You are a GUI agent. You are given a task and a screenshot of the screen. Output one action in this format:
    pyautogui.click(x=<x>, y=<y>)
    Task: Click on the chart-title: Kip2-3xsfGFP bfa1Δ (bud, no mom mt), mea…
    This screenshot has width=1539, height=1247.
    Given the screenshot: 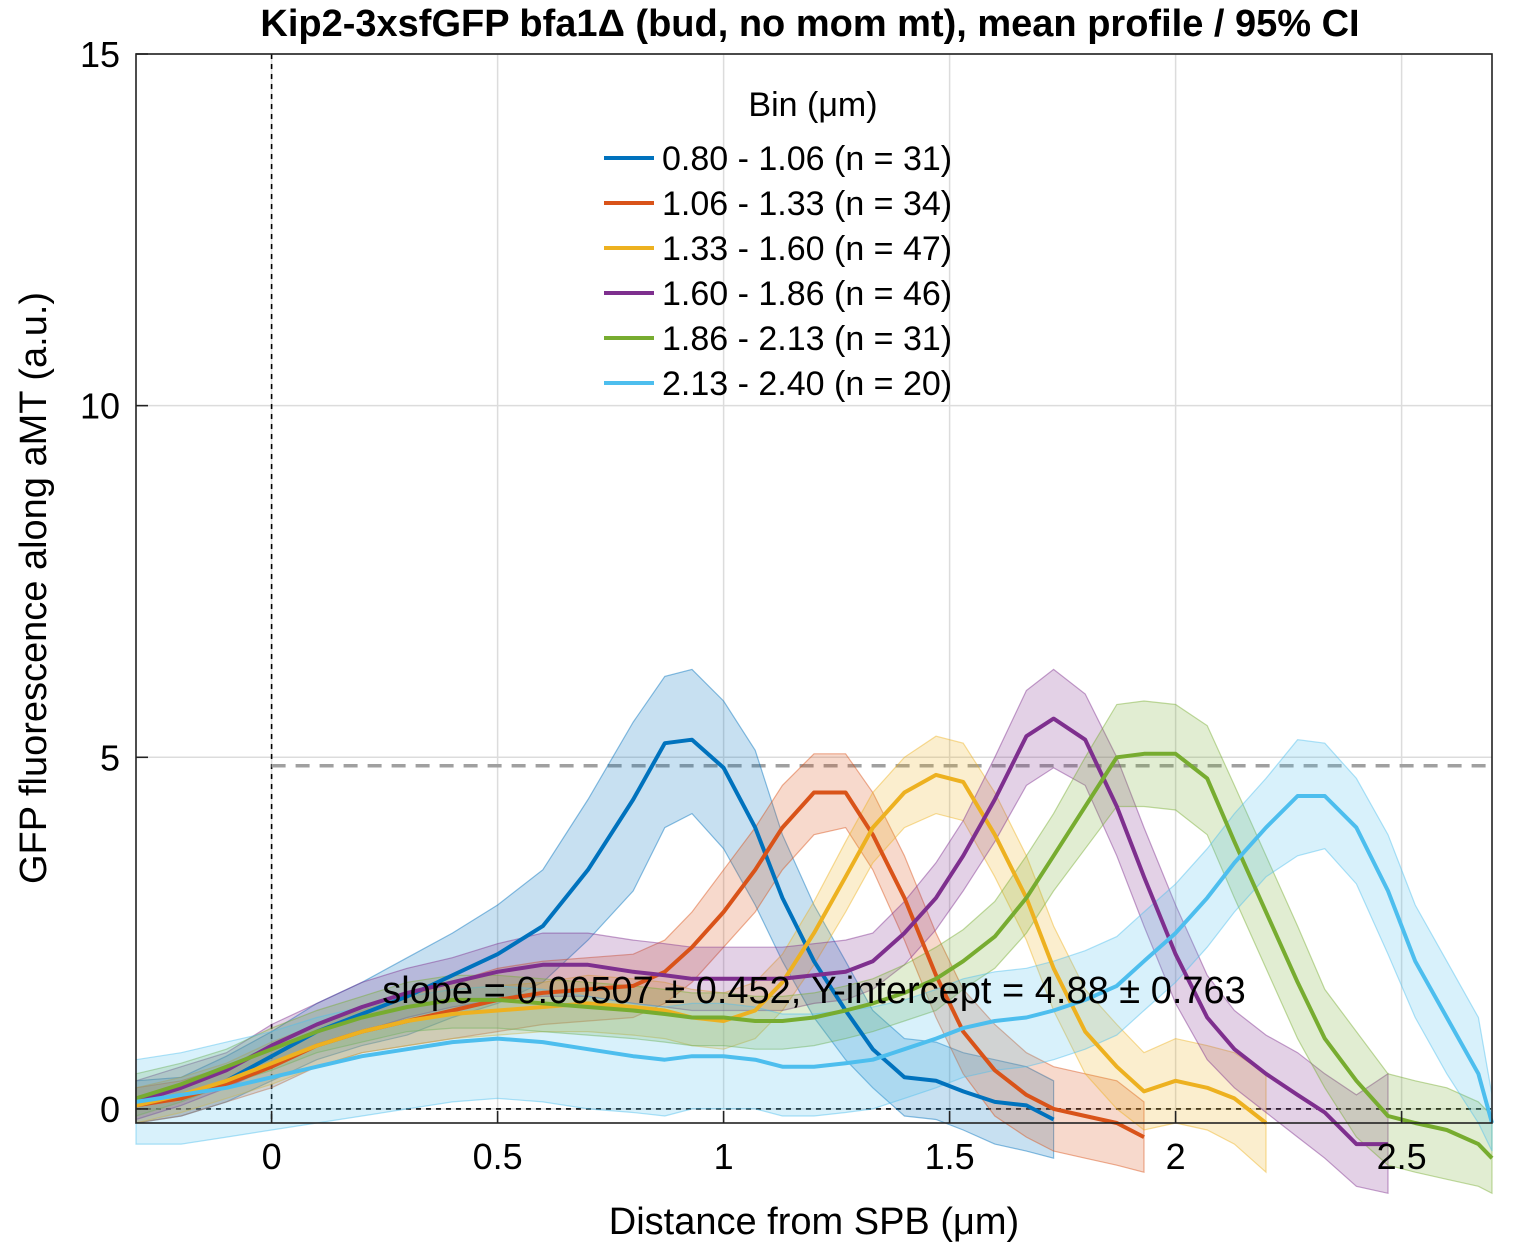 What is the action you would take?
    pyautogui.click(x=809, y=24)
    